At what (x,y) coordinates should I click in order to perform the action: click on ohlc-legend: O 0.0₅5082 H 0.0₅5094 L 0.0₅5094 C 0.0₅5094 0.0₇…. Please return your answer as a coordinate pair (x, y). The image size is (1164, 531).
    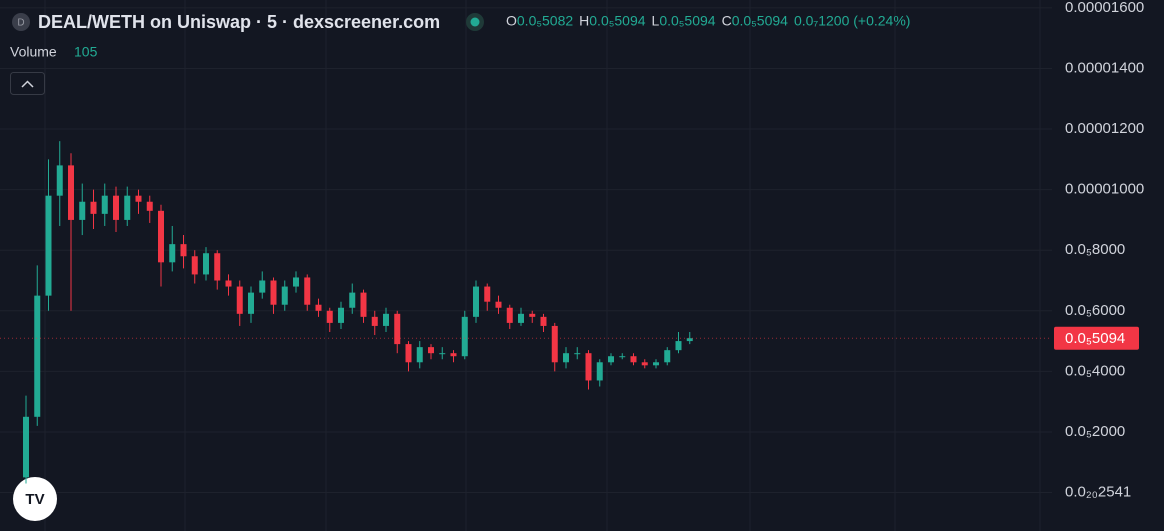
    Looking at the image, I should click on (708, 21).